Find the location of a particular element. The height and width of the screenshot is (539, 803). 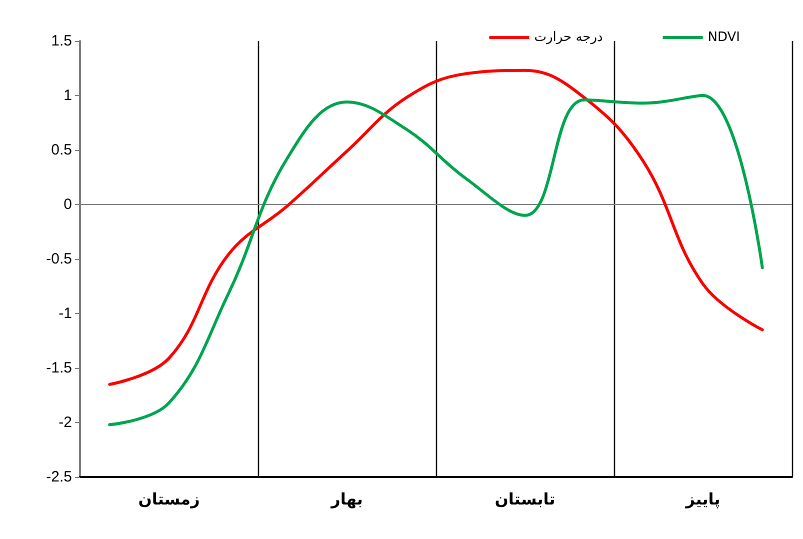

x-tick-label: تابستان is located at coordinates (525, 499).